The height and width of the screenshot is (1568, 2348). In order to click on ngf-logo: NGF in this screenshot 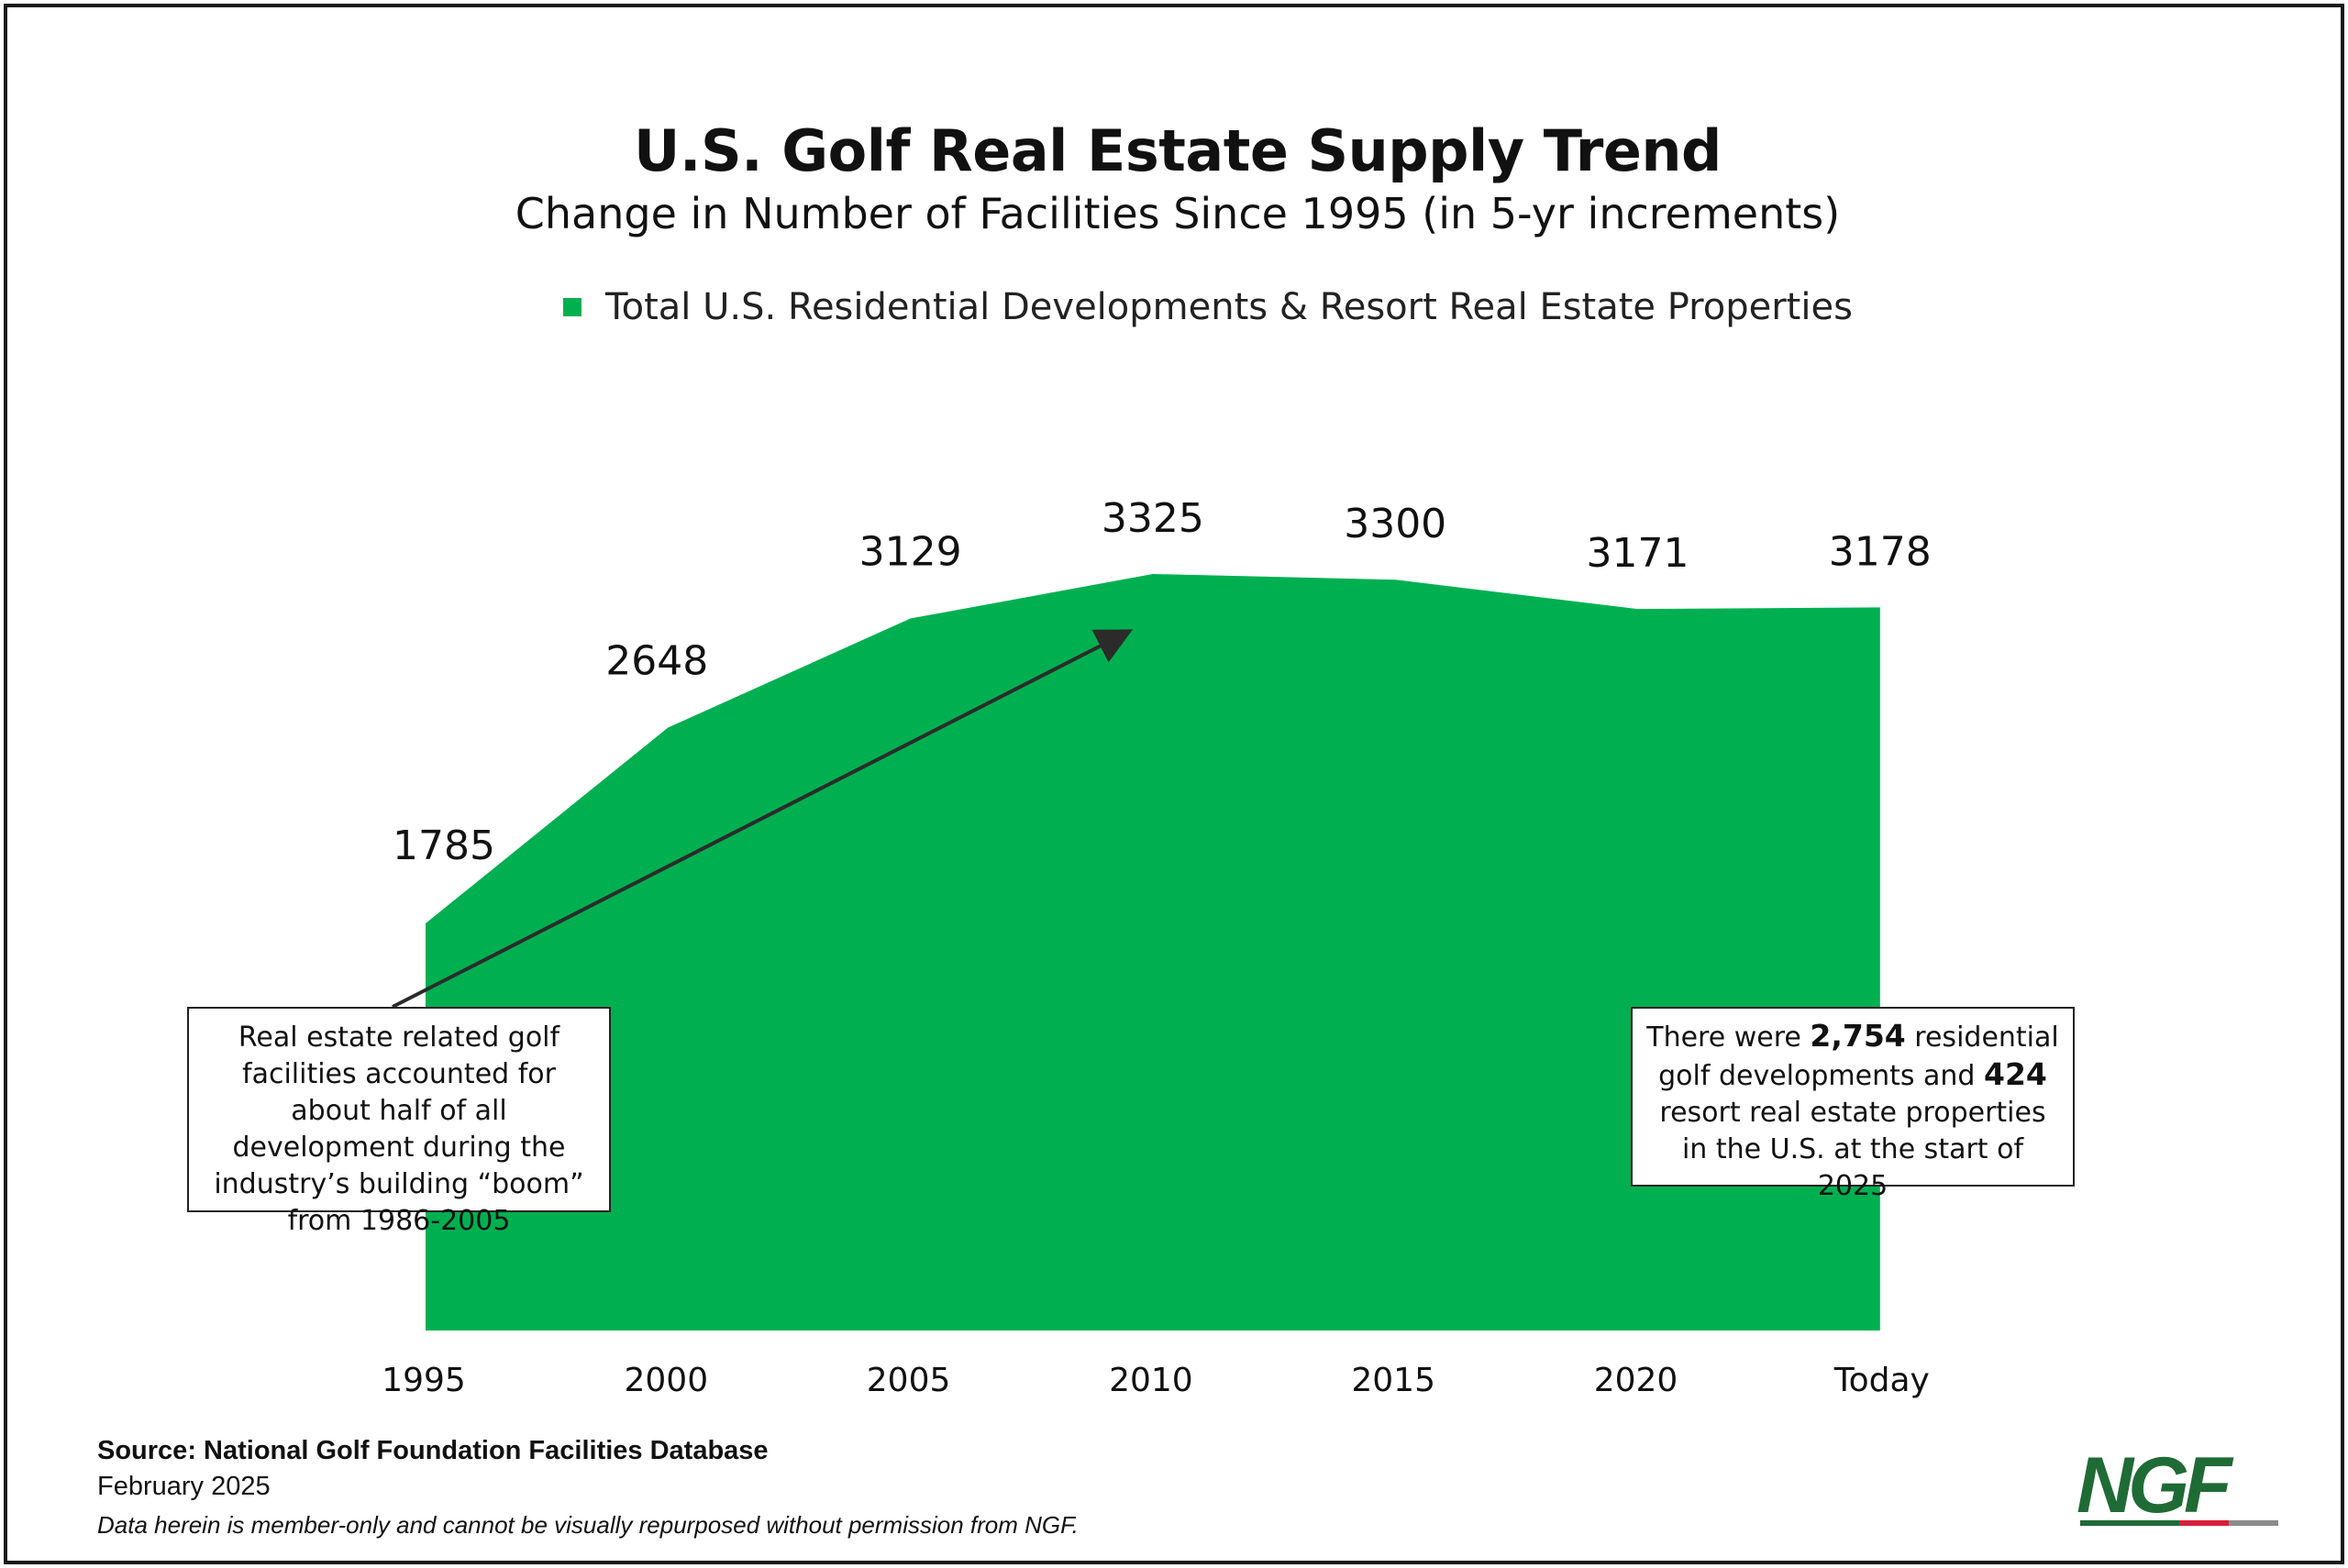, I will do `click(2177, 1485)`.